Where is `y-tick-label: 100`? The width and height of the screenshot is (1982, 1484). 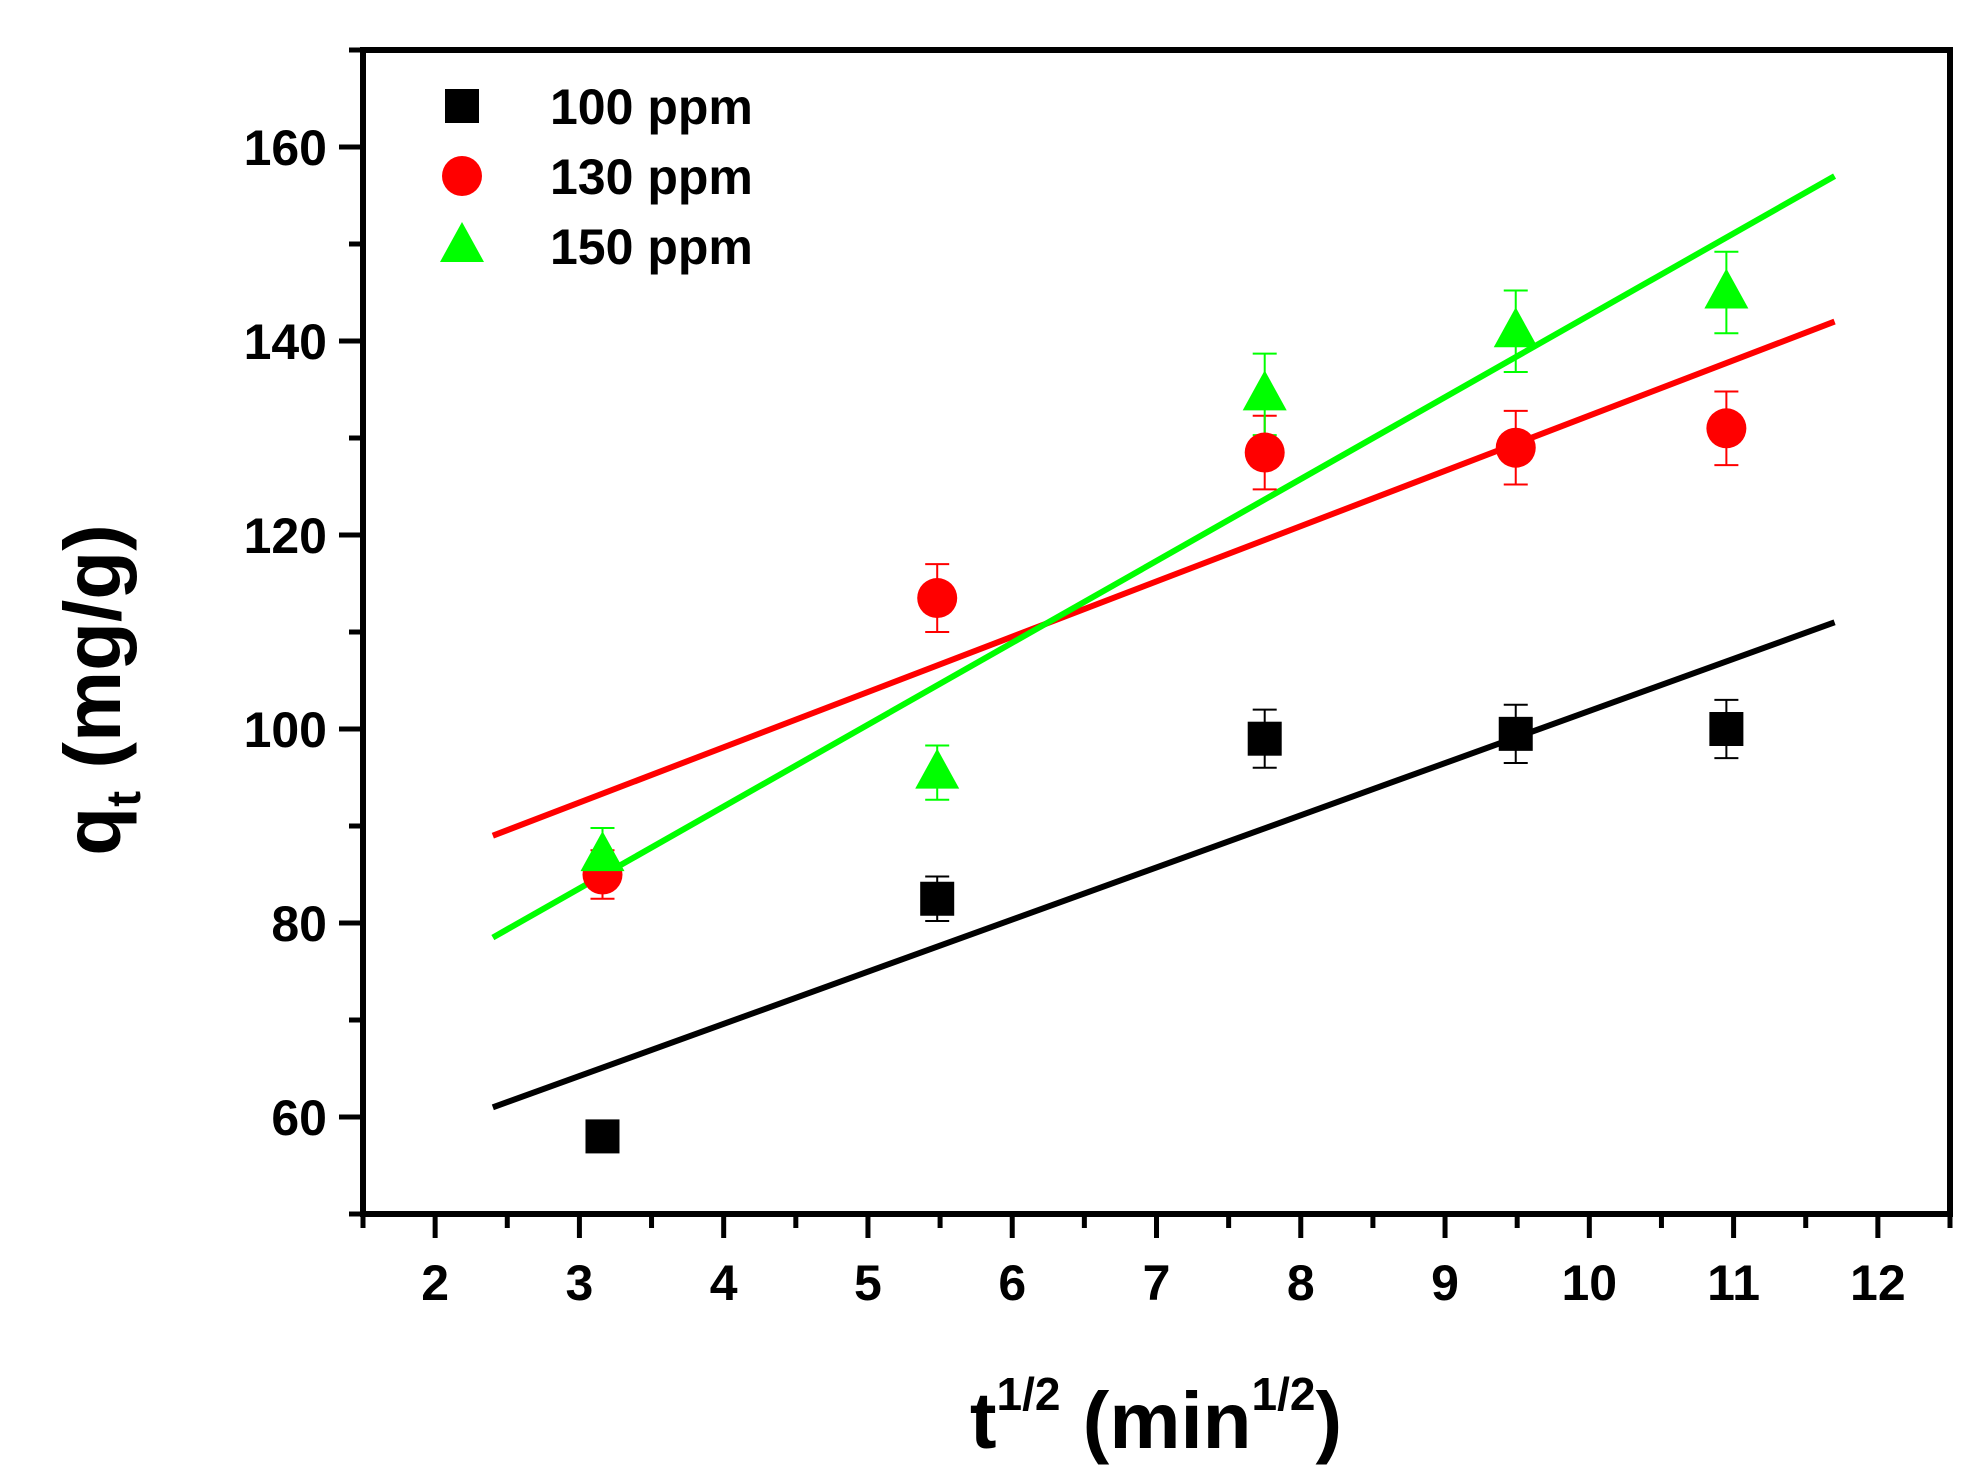 y-tick-label: 100 is located at coordinates (285, 730).